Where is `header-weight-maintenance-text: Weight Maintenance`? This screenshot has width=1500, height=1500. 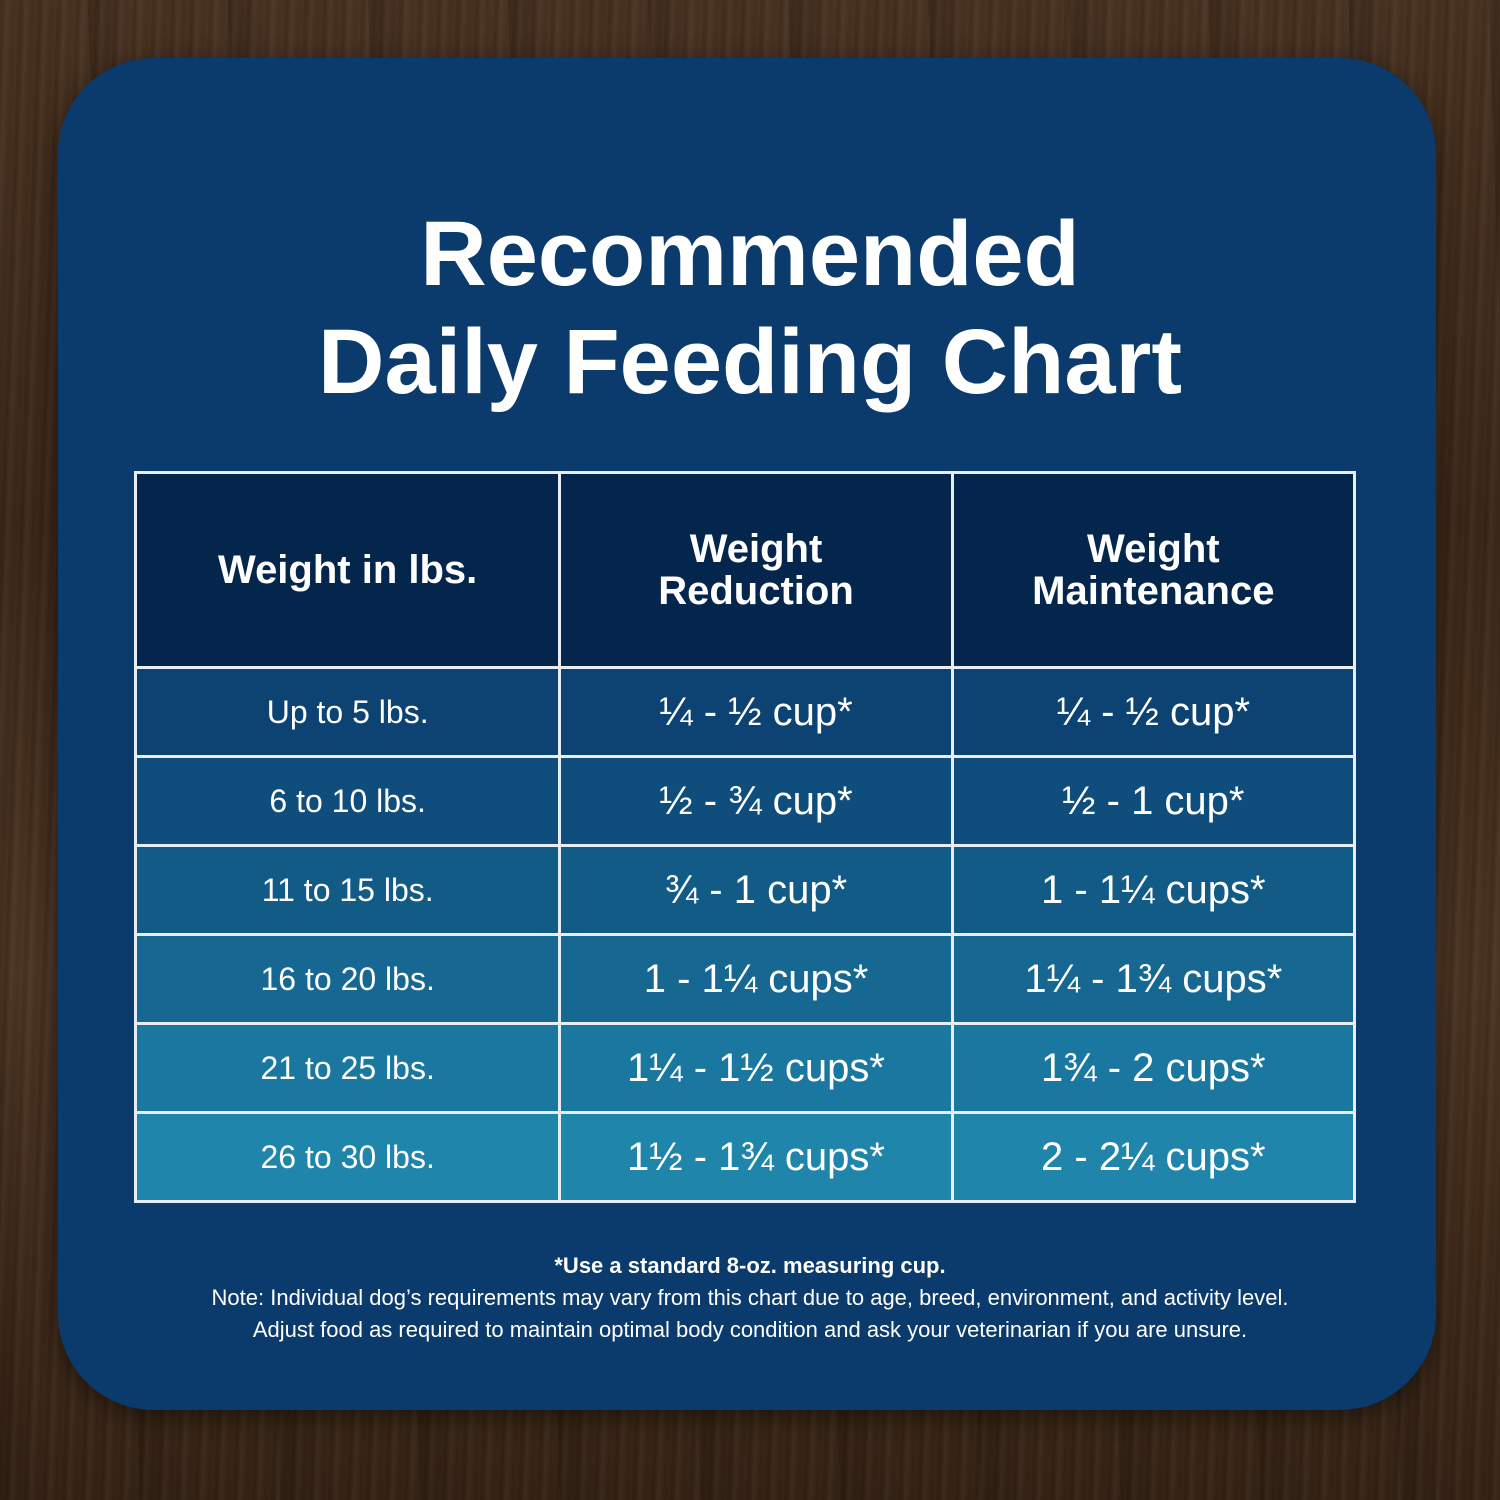
header-weight-maintenance-text: Weight Maintenance is located at coordinates (1153, 570).